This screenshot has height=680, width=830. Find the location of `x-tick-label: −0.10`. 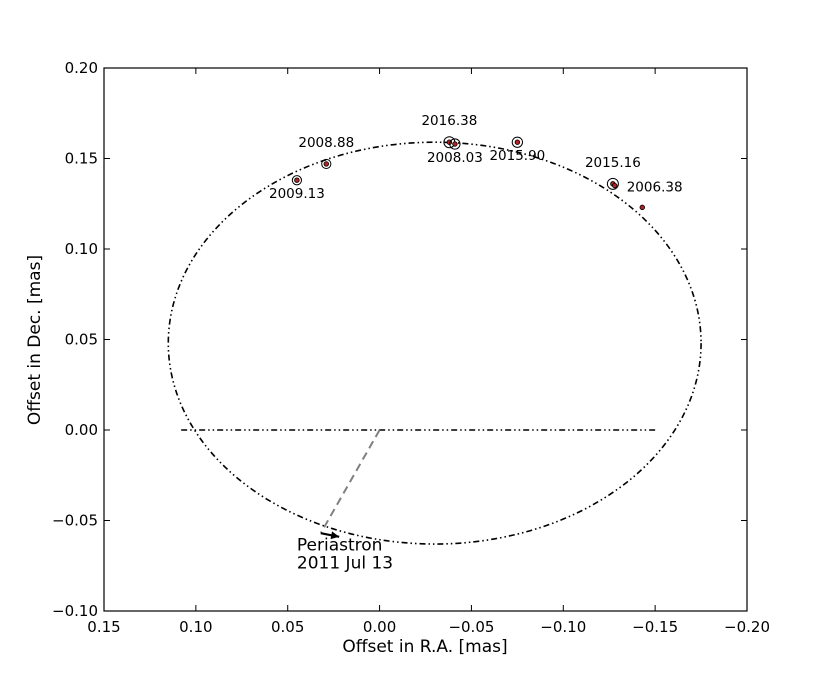

x-tick-label: −0.10 is located at coordinates (563, 627).